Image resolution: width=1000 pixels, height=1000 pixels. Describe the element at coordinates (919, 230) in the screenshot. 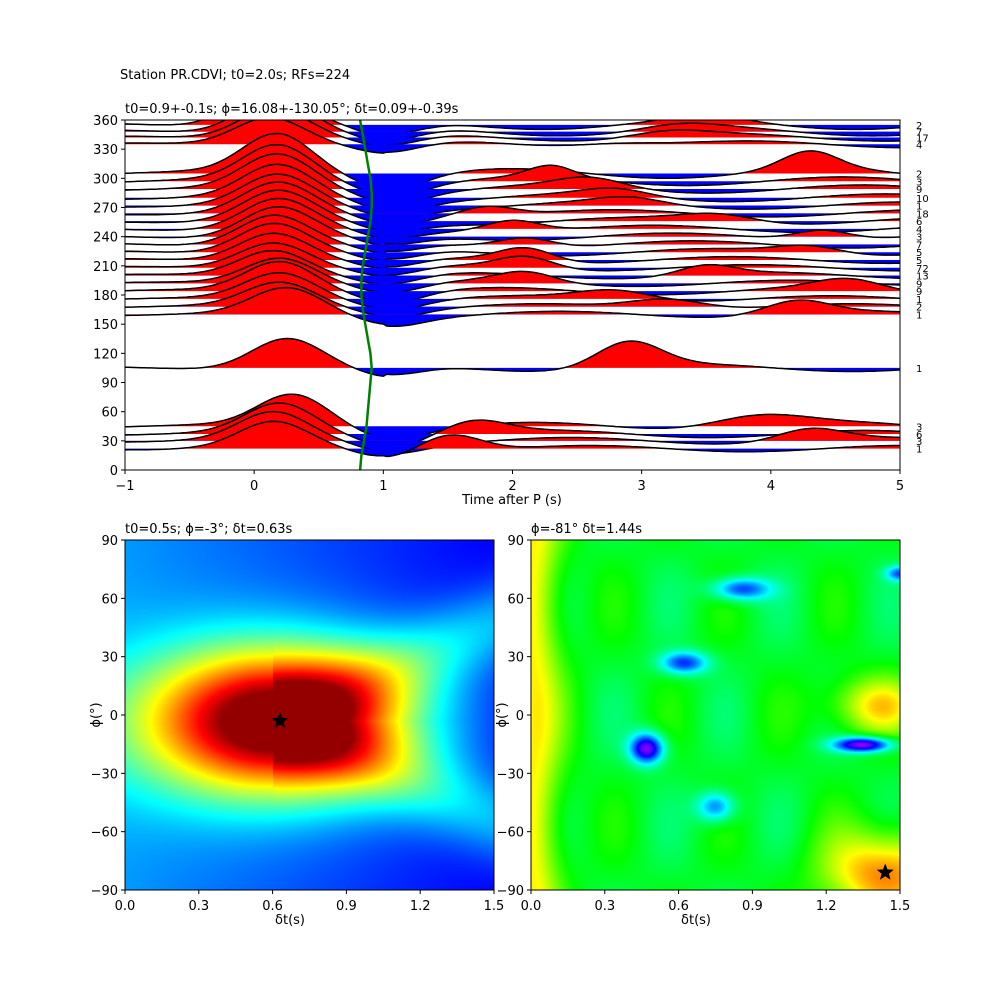

I see `trace-count-label: 4` at that location.